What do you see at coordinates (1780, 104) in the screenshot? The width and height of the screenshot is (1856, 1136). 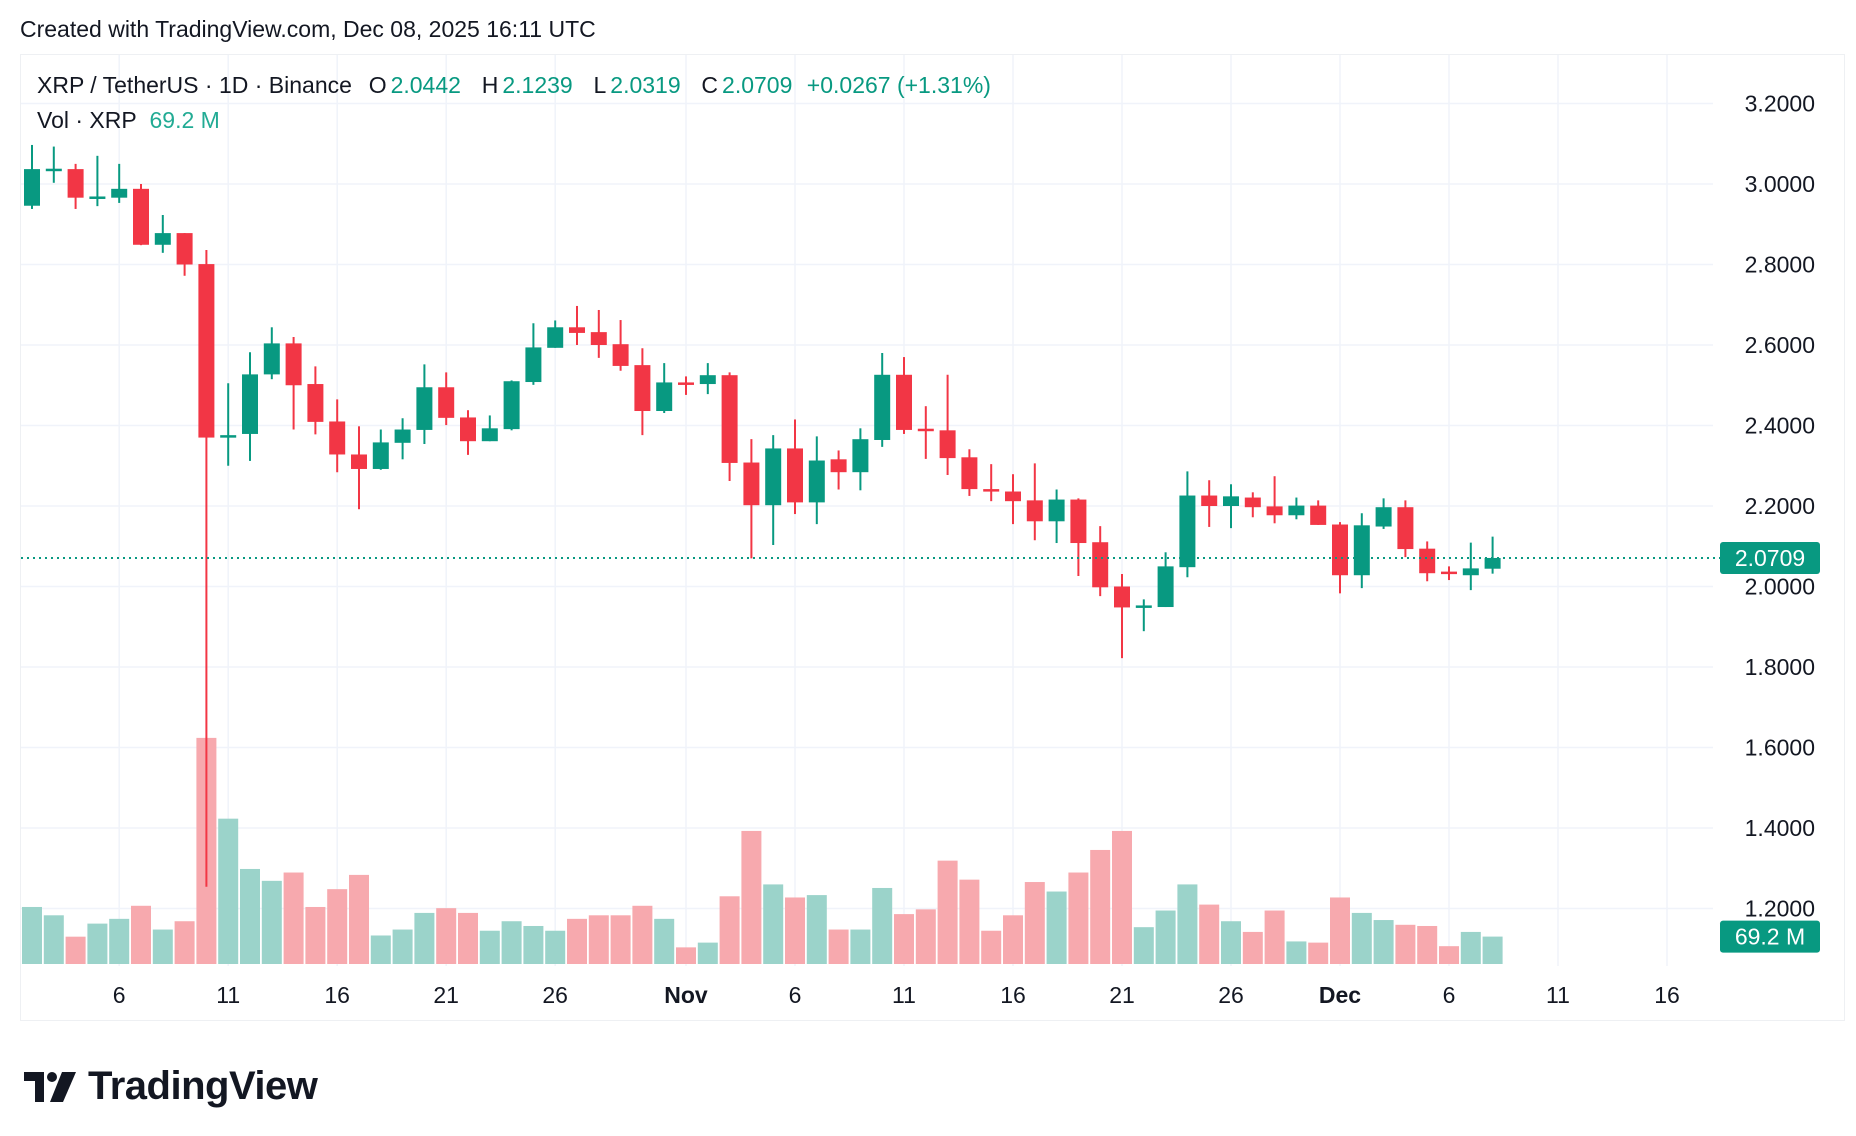 I see `y-tick-label: 3.2000` at bounding box center [1780, 104].